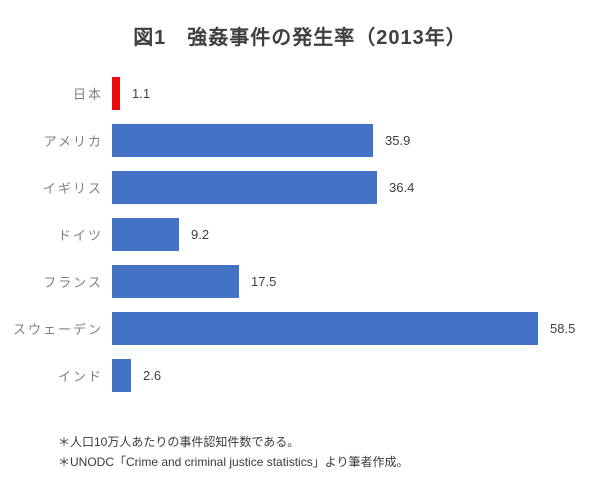 Image resolution: width=600 pixels, height=493 pixels. I want to click on value-label: 36.4, so click(402, 187).